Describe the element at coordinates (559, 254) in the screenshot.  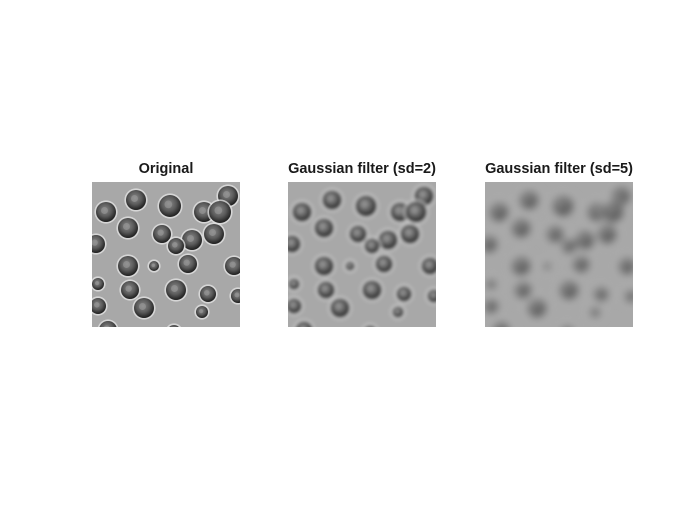
I see `cell-image-gaussian-sd5` at that location.